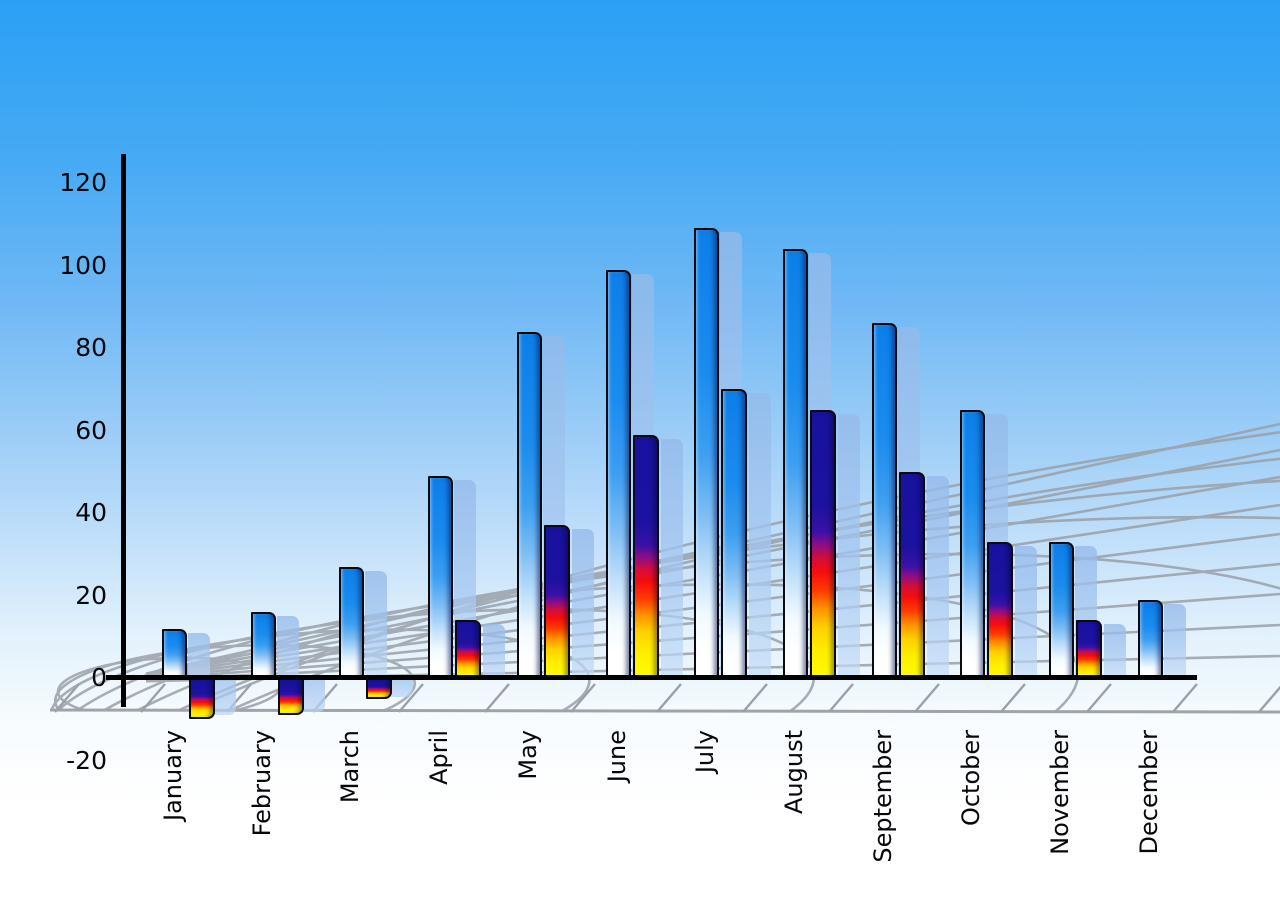 This screenshot has width=1280, height=905. What do you see at coordinates (911, 574) in the screenshot?
I see `bar-september-secondary` at bounding box center [911, 574].